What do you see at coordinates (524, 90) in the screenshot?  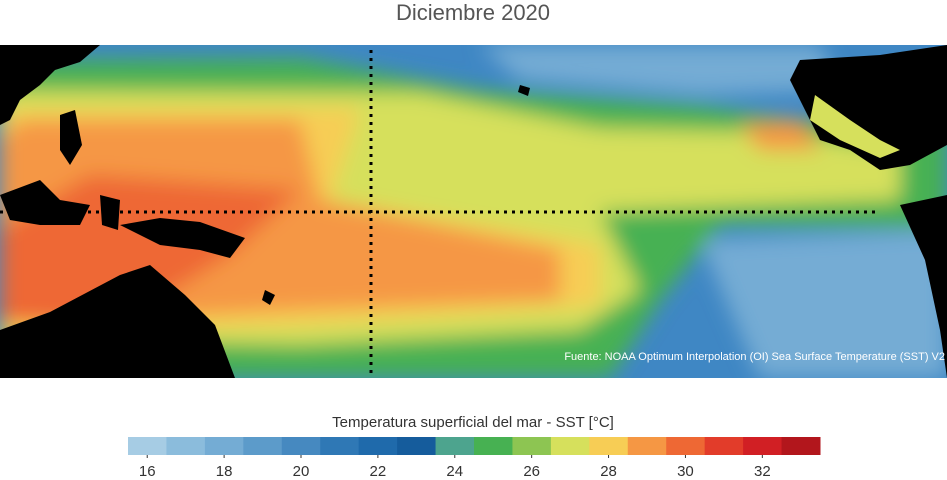 I see `land-hawaii` at bounding box center [524, 90].